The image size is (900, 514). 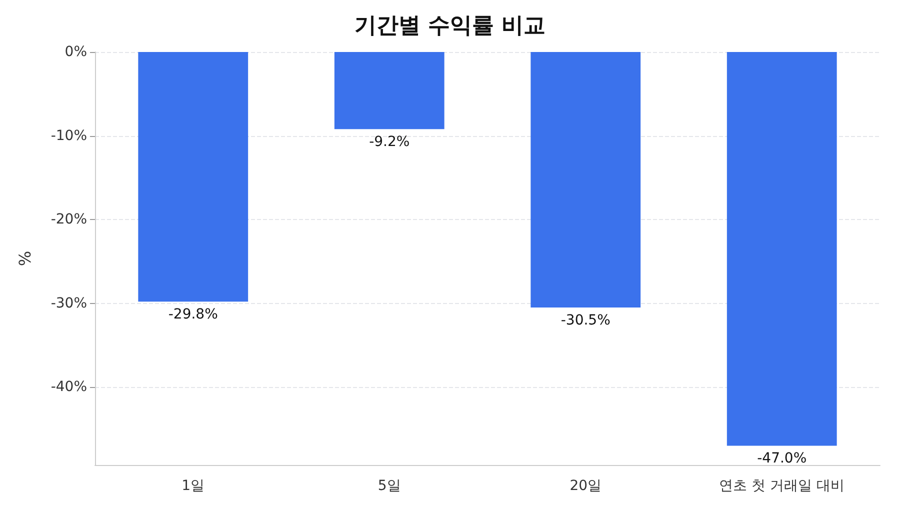 I want to click on y-tick-label: -30%, so click(x=68, y=303).